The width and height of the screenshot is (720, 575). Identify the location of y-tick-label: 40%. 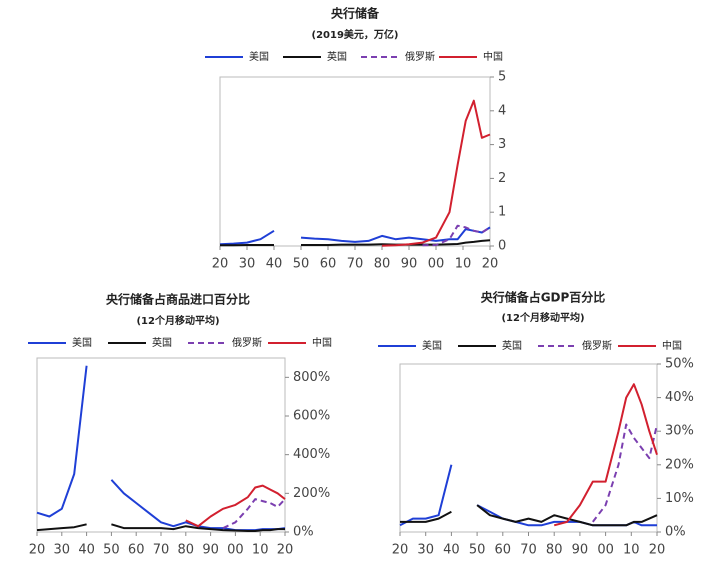
(679, 397).